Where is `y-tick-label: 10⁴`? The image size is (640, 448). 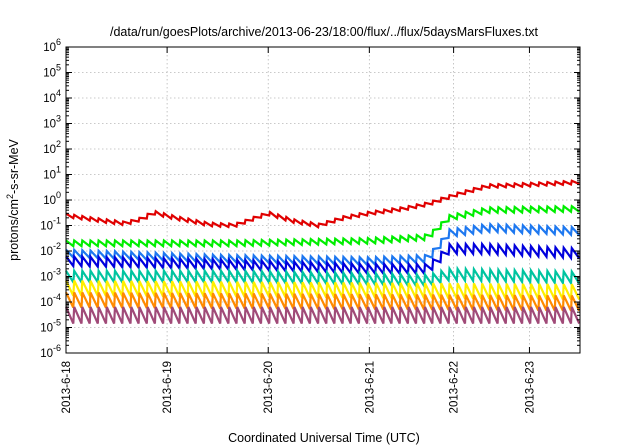 y-tick-label: 10⁴ is located at coordinates (52, 96).